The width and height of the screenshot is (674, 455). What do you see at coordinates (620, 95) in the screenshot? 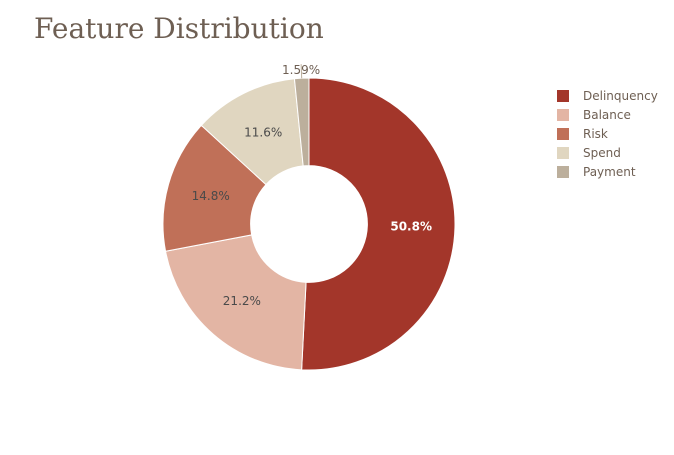
I see `legend-label: Delinquency` at bounding box center [620, 95].